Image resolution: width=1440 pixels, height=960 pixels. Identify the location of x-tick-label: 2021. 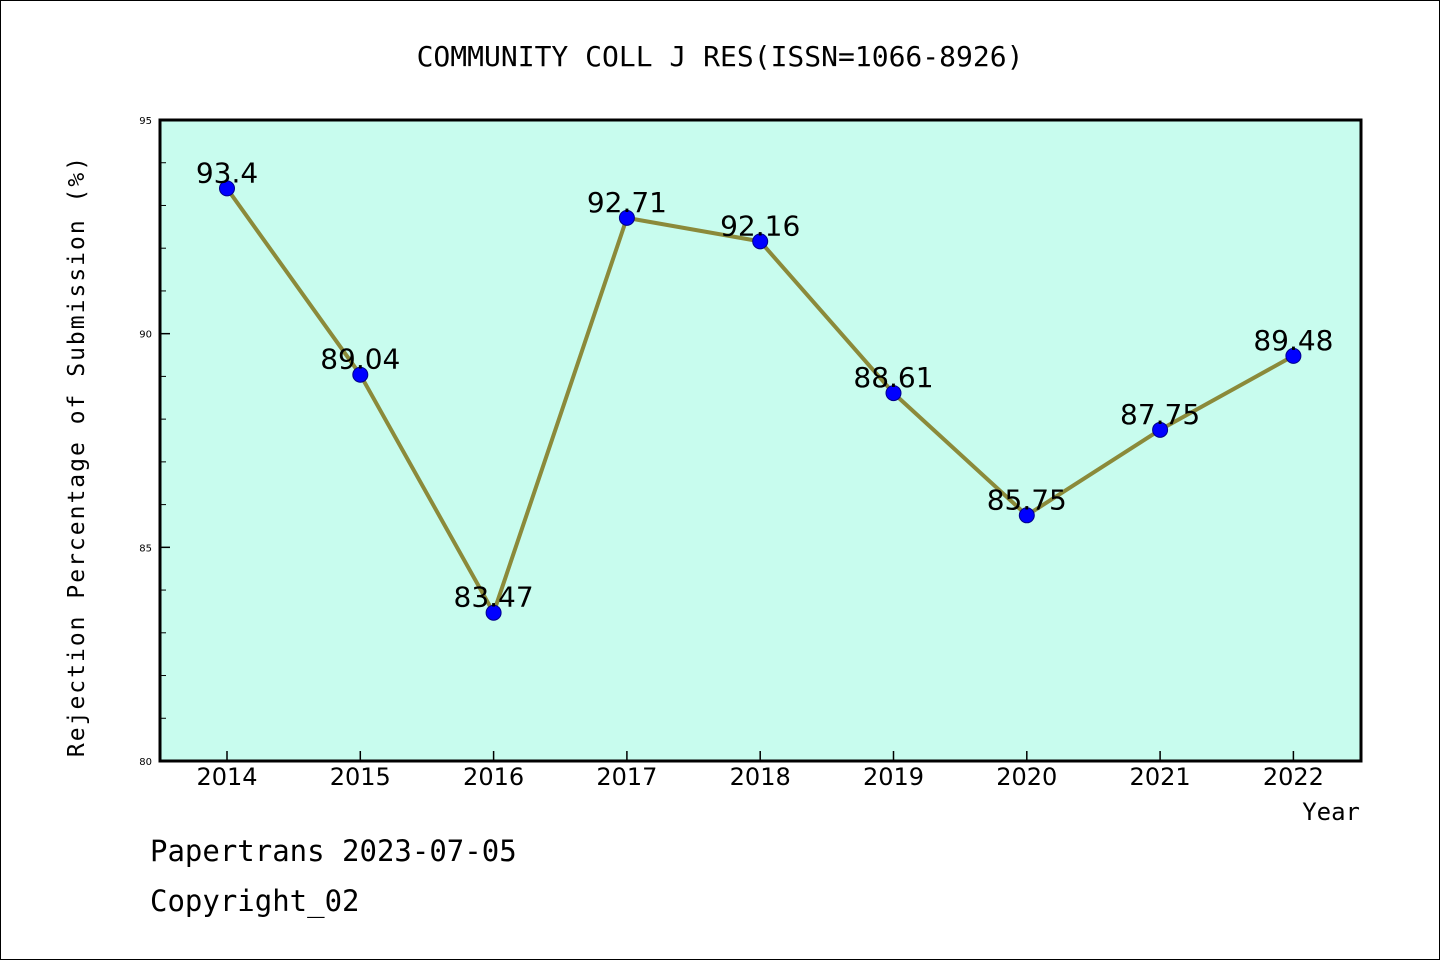
(1160, 777).